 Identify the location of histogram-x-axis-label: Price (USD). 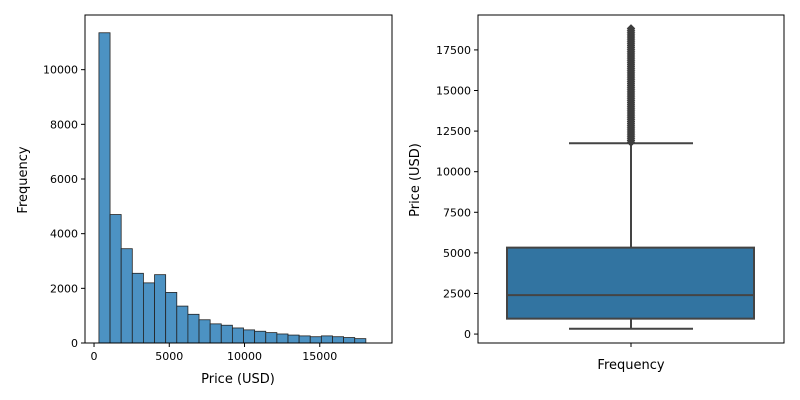
(238, 379).